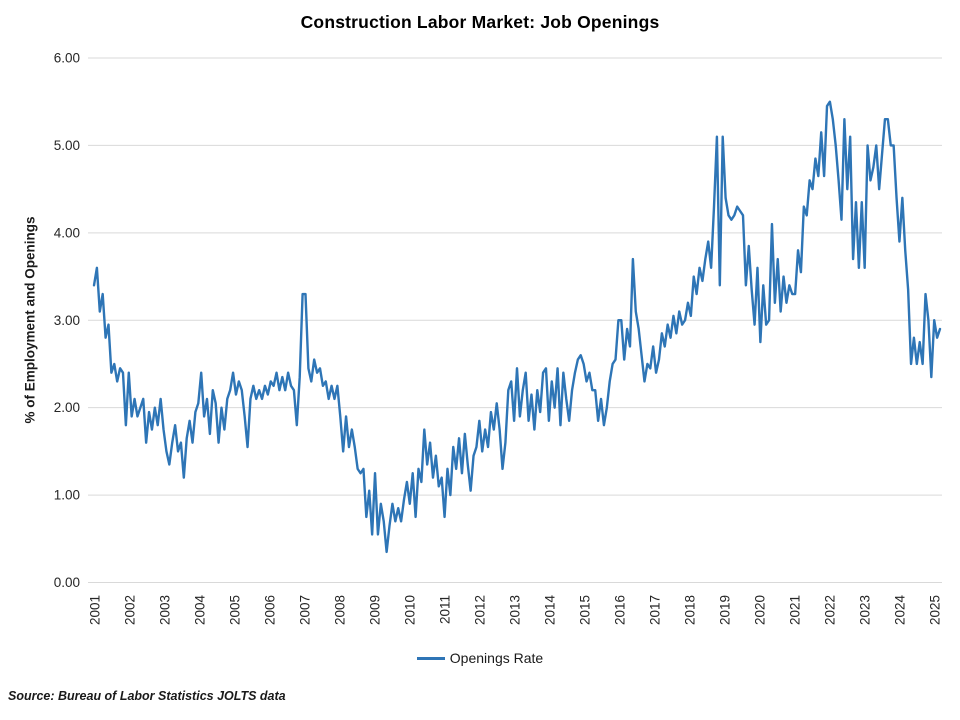  I want to click on x-tick-label: 2016, so click(620, 610).